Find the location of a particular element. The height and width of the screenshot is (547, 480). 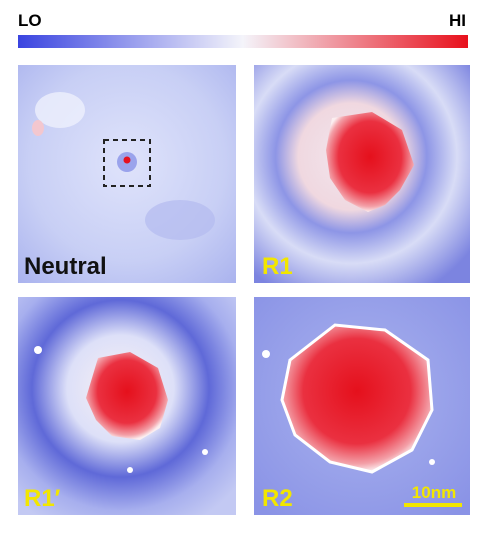

low-label: LO is located at coordinates (30, 20).